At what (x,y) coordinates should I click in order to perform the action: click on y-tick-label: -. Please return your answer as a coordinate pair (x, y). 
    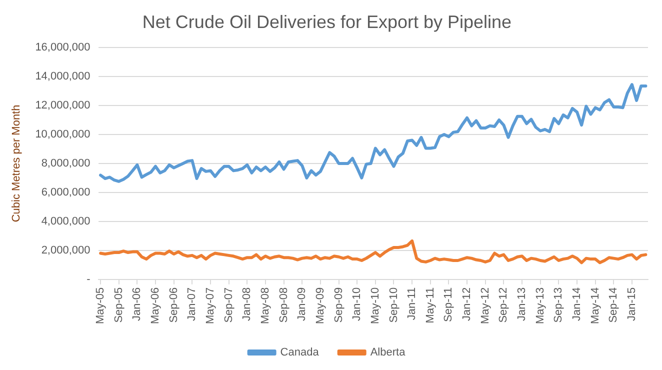
    Looking at the image, I should click on (88, 279).